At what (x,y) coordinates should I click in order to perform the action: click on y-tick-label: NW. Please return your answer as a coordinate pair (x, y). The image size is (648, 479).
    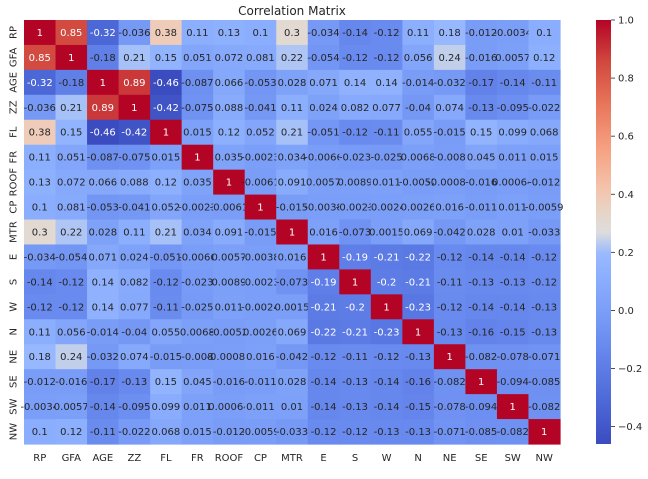
    Looking at the image, I should click on (14, 431).